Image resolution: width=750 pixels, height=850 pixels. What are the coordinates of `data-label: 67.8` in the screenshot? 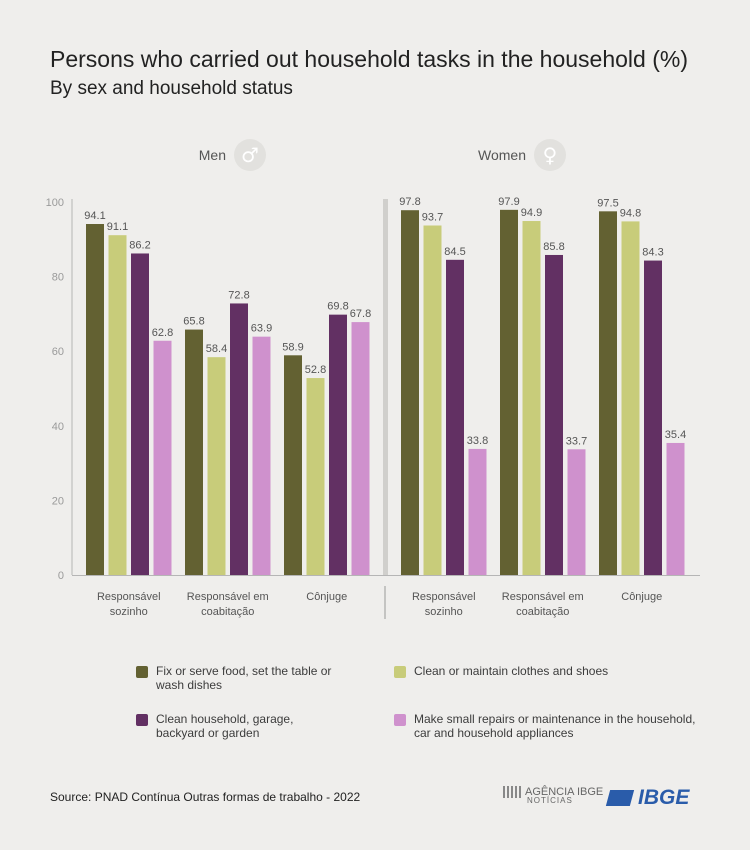 It's located at (360, 314).